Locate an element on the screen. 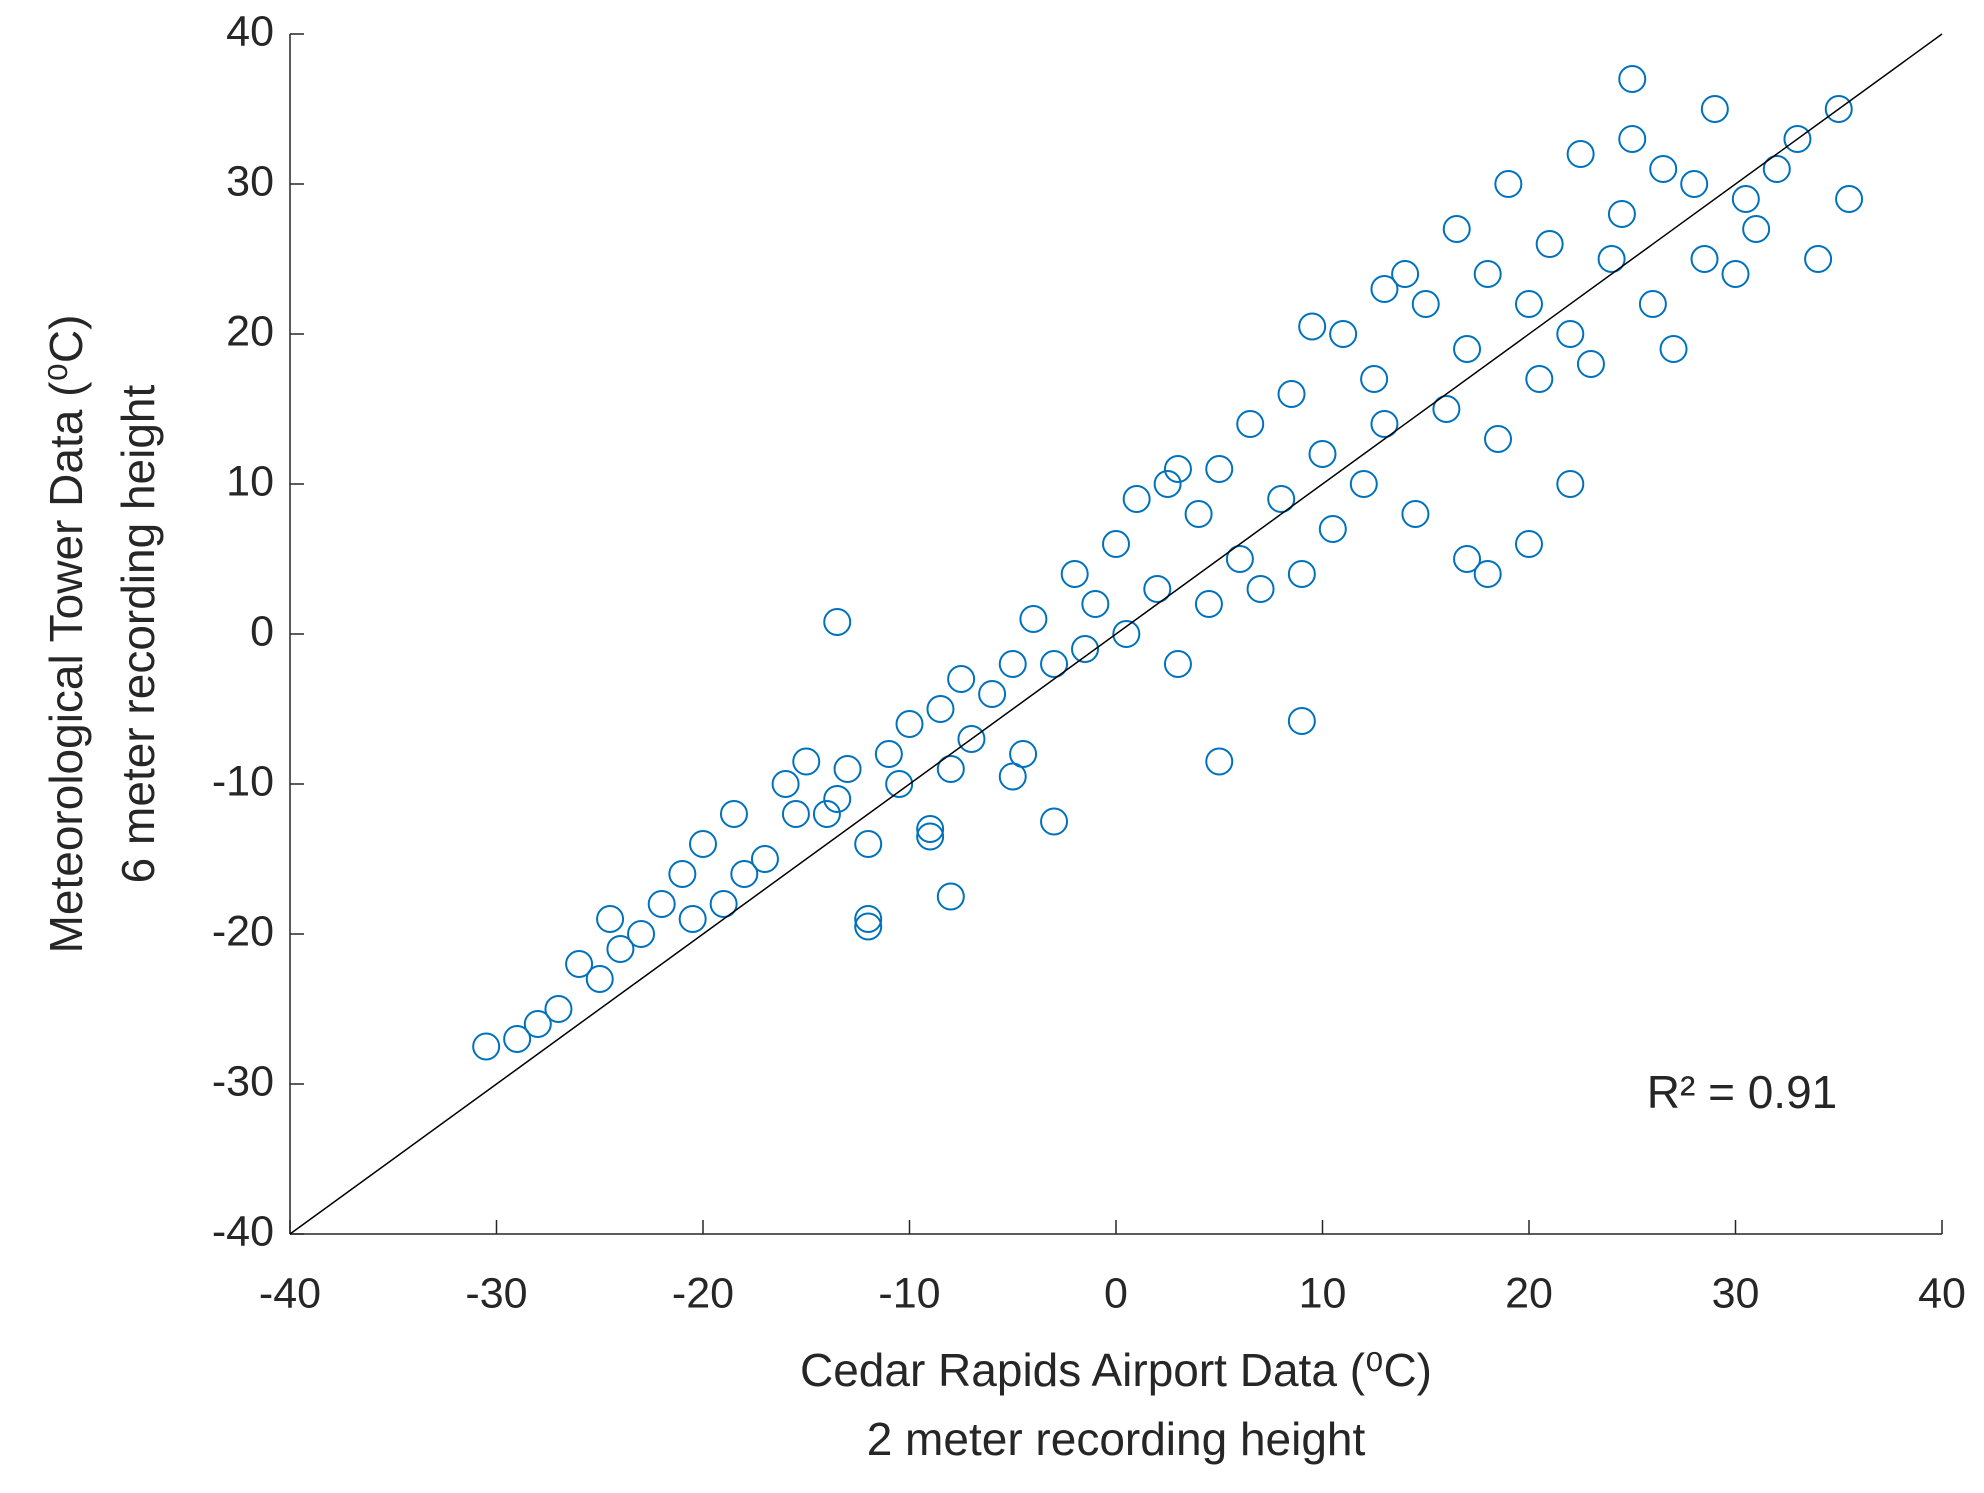 The width and height of the screenshot is (1984, 1493). y-tick-label: -30 is located at coordinates (243, 1081).